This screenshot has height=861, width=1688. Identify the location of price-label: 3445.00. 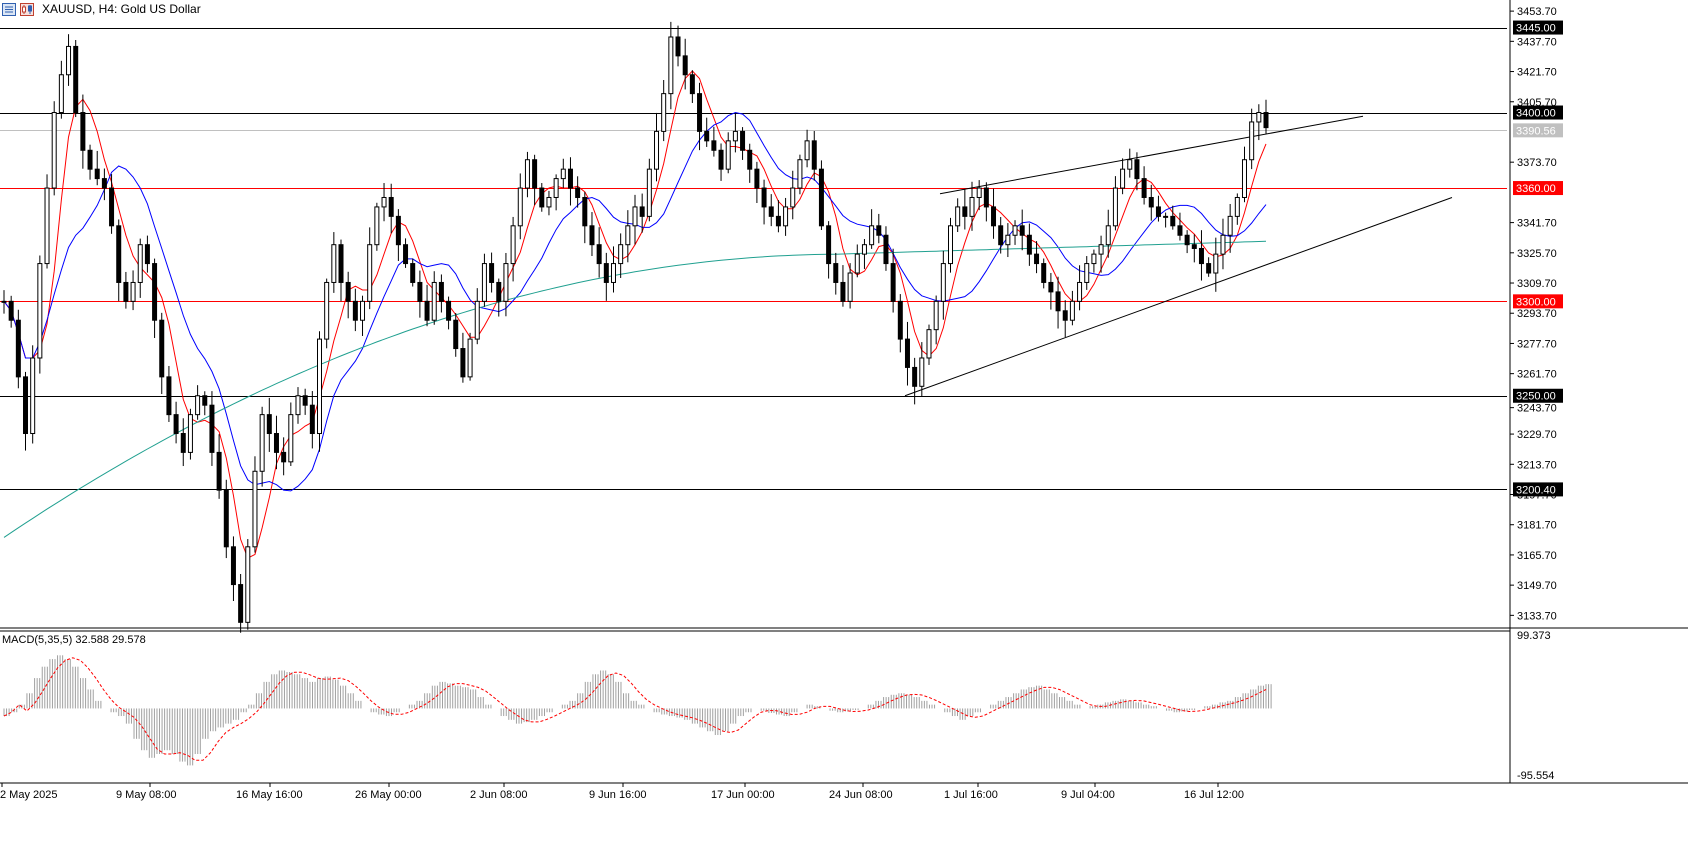
(1536, 29).